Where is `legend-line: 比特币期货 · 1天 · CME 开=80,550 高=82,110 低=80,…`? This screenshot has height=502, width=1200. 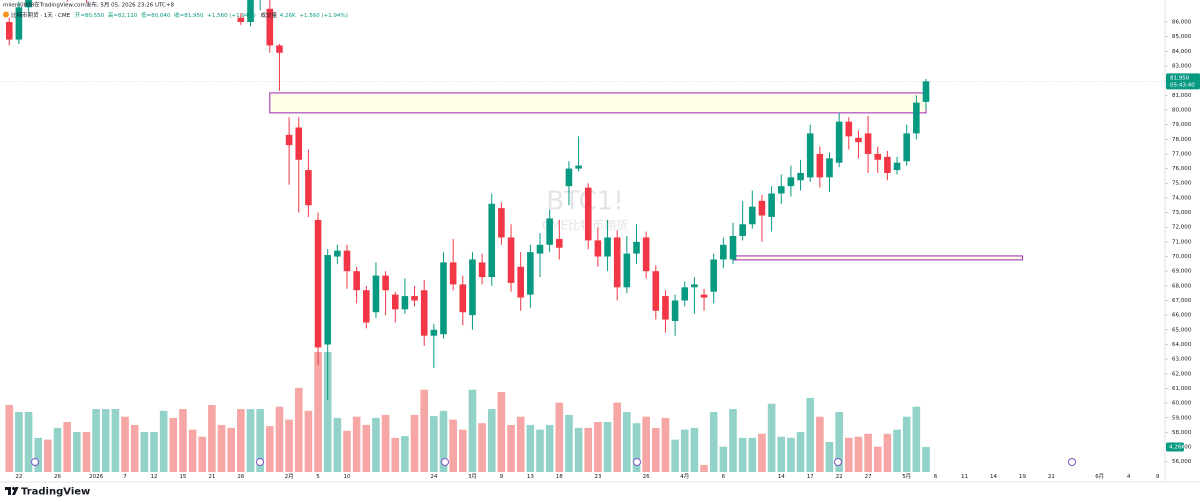 legend-line: 比特币期货 · 1天 · CME 开=80,550 高=82,110 低=80,… is located at coordinates (179, 15).